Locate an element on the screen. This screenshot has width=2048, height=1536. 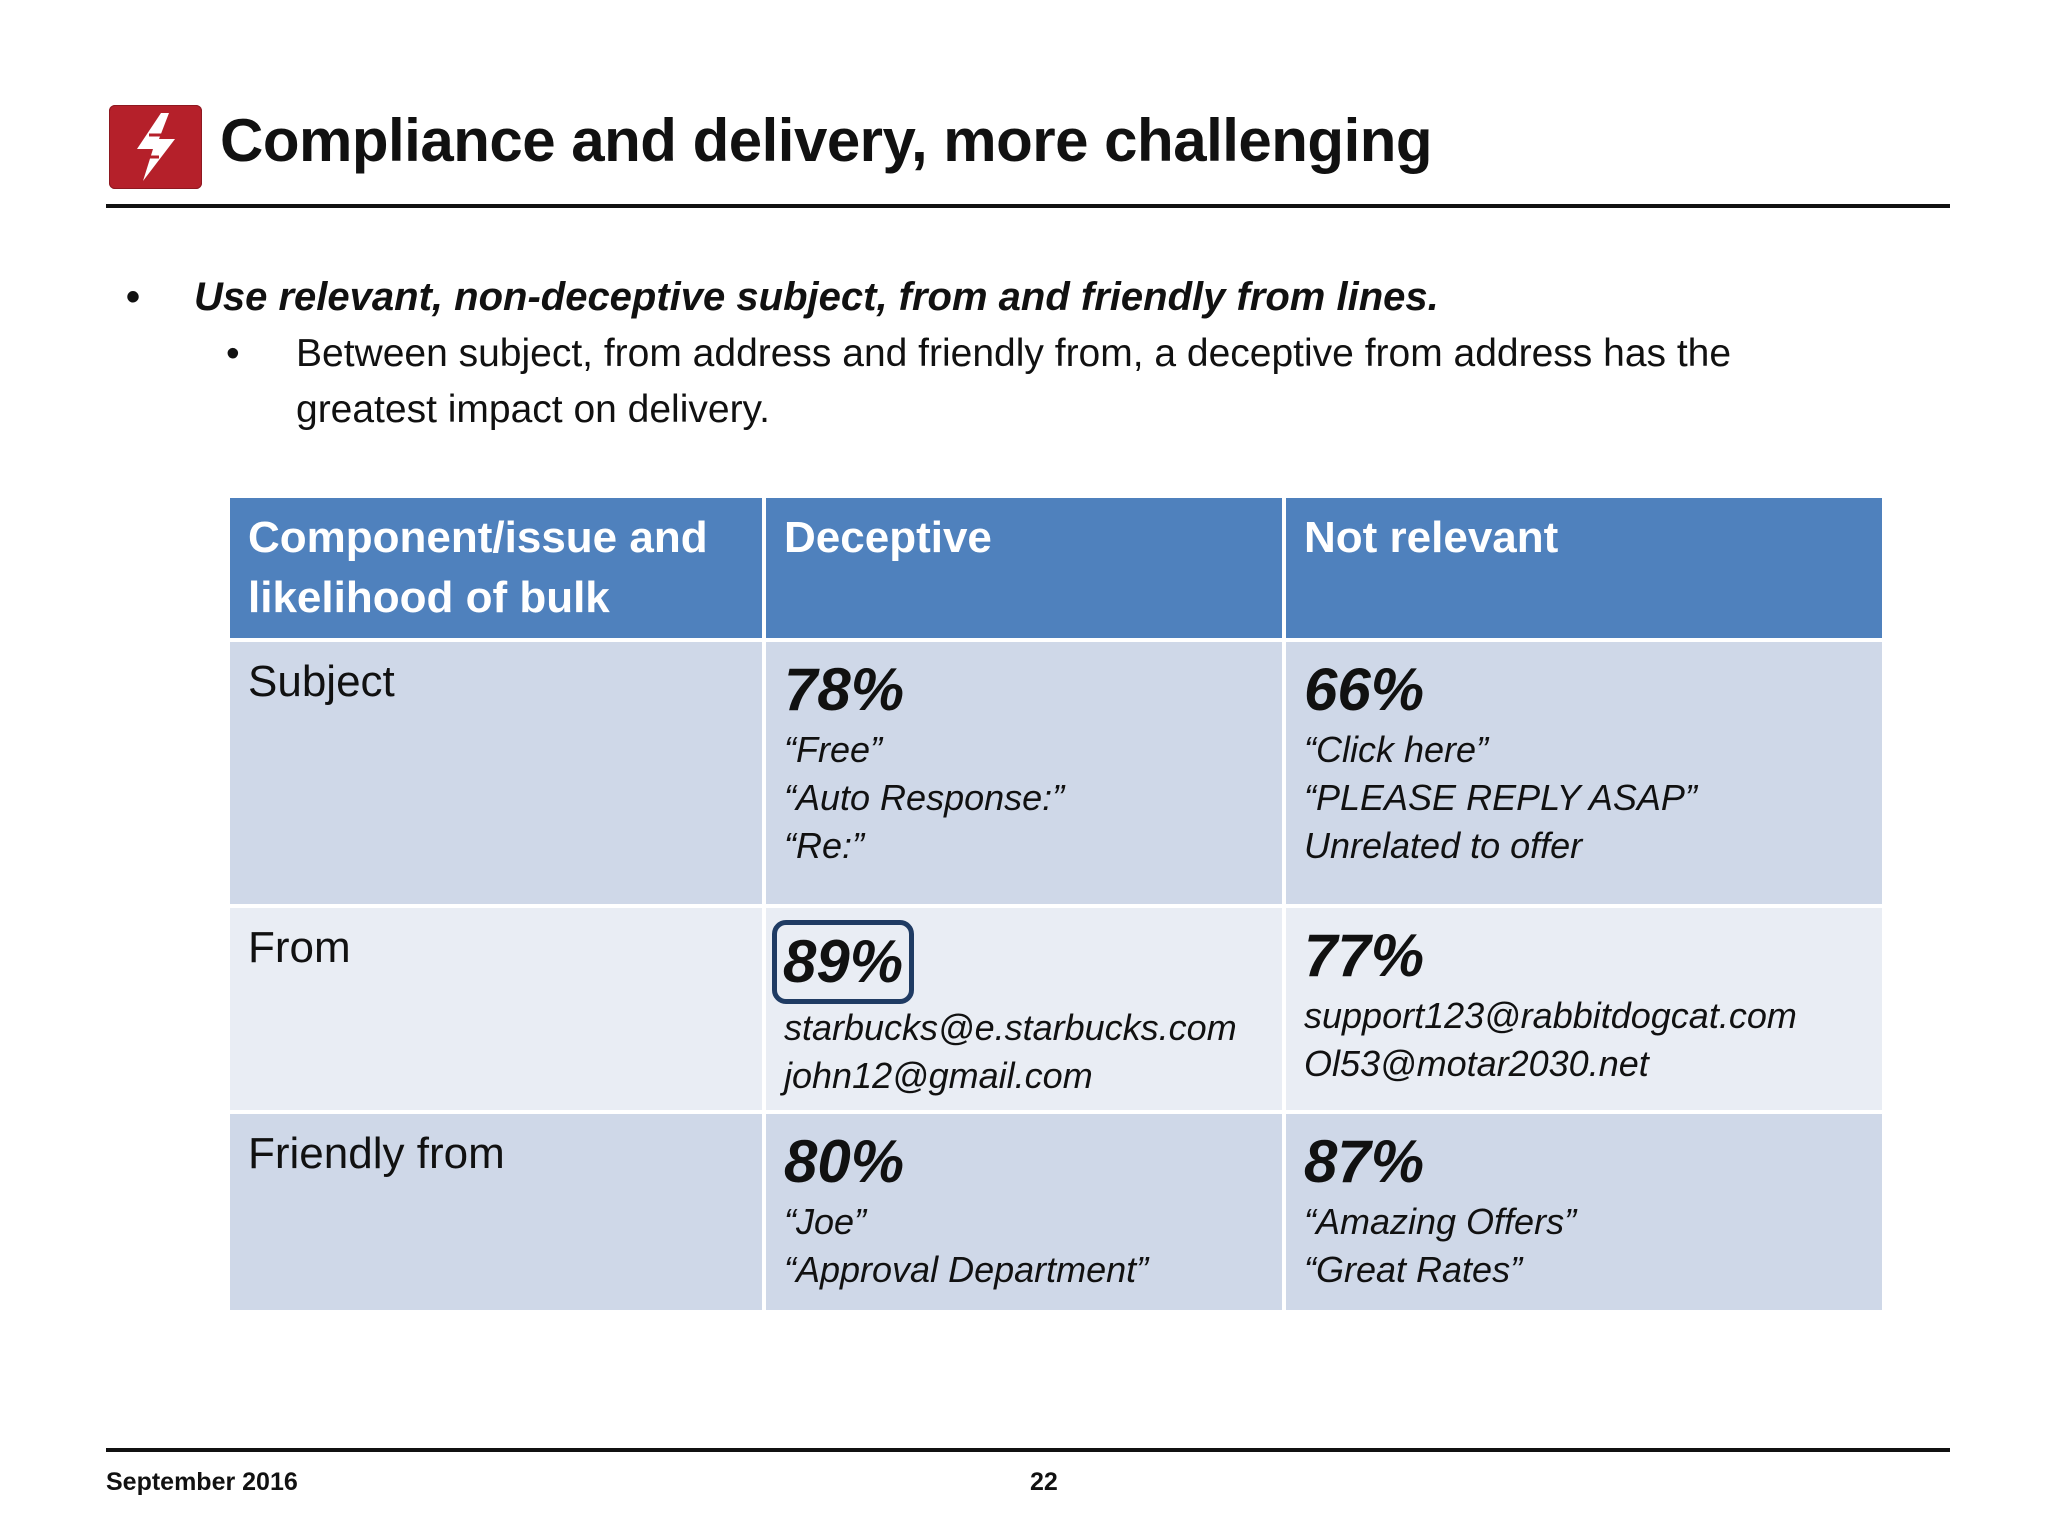
example-text: “Approval Department” is located at coordinates (966, 1269).